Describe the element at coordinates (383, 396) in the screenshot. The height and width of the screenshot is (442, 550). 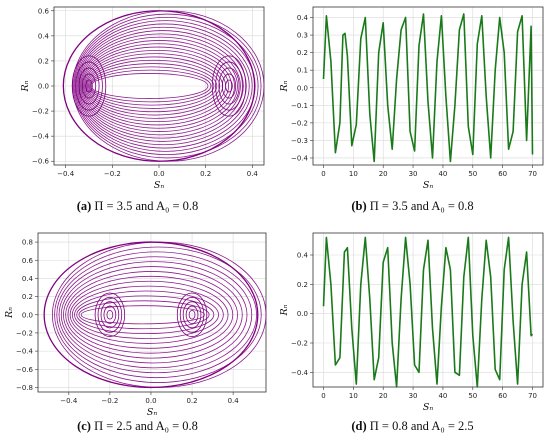
I see `x-tick-label: 20` at that location.